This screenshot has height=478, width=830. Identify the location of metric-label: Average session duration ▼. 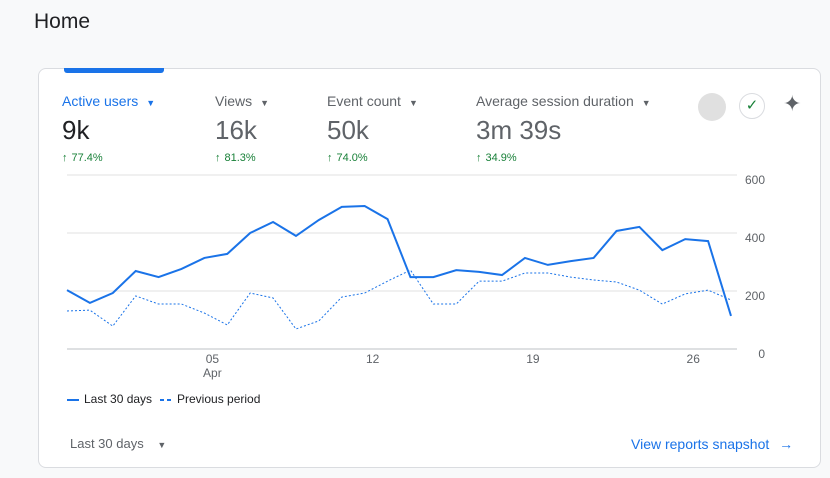
(563, 101).